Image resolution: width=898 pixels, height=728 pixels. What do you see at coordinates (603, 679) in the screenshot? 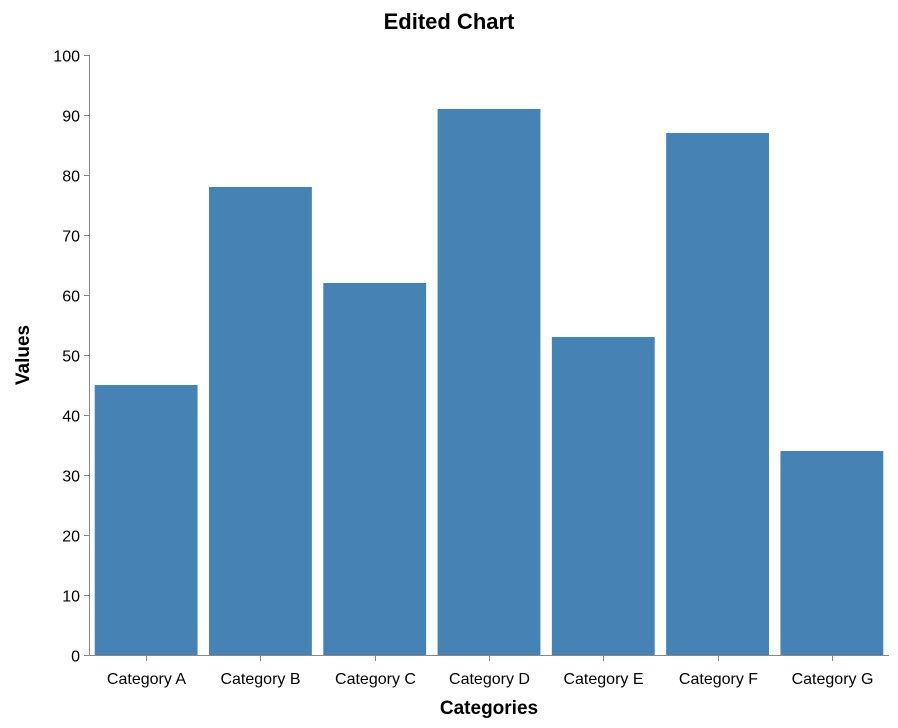
I see `x-tick-label: Category E` at bounding box center [603, 679].